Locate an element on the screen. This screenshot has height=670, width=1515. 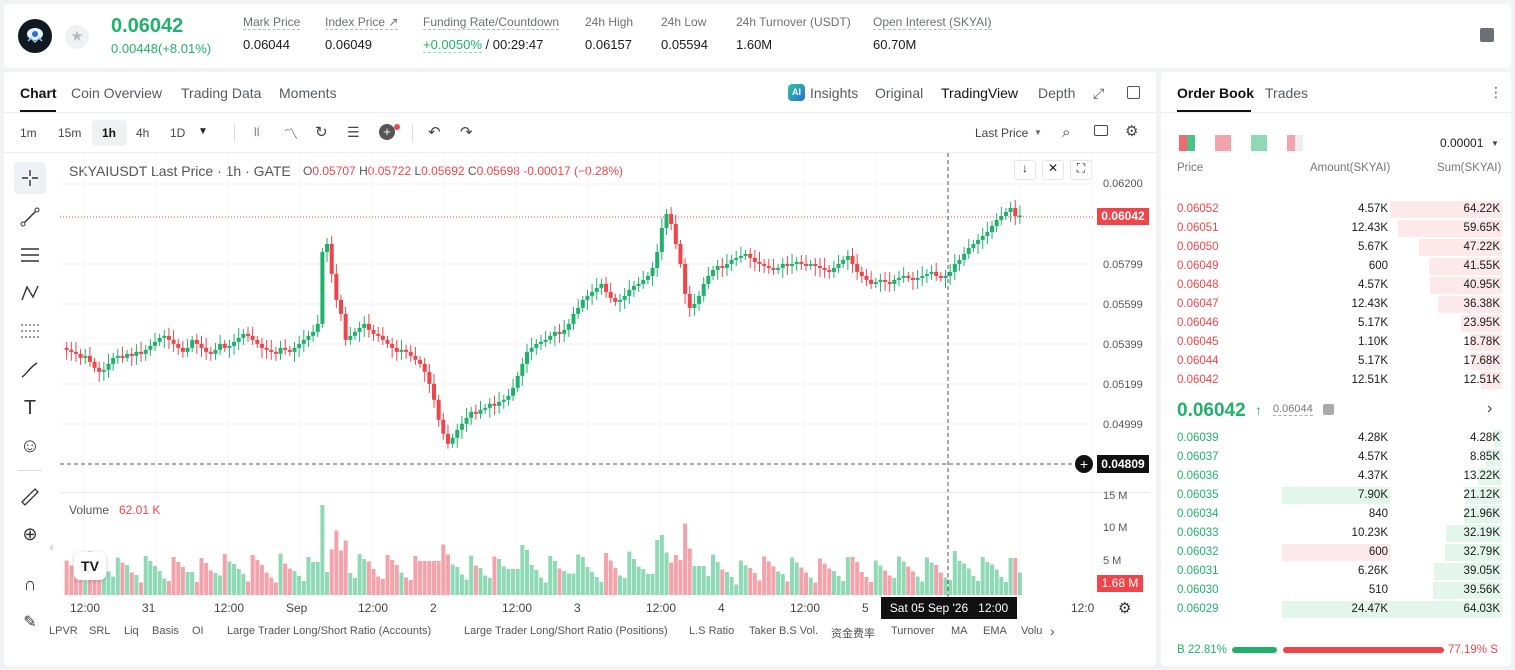
indicator-tab: L.S Ratio is located at coordinates (712, 631).